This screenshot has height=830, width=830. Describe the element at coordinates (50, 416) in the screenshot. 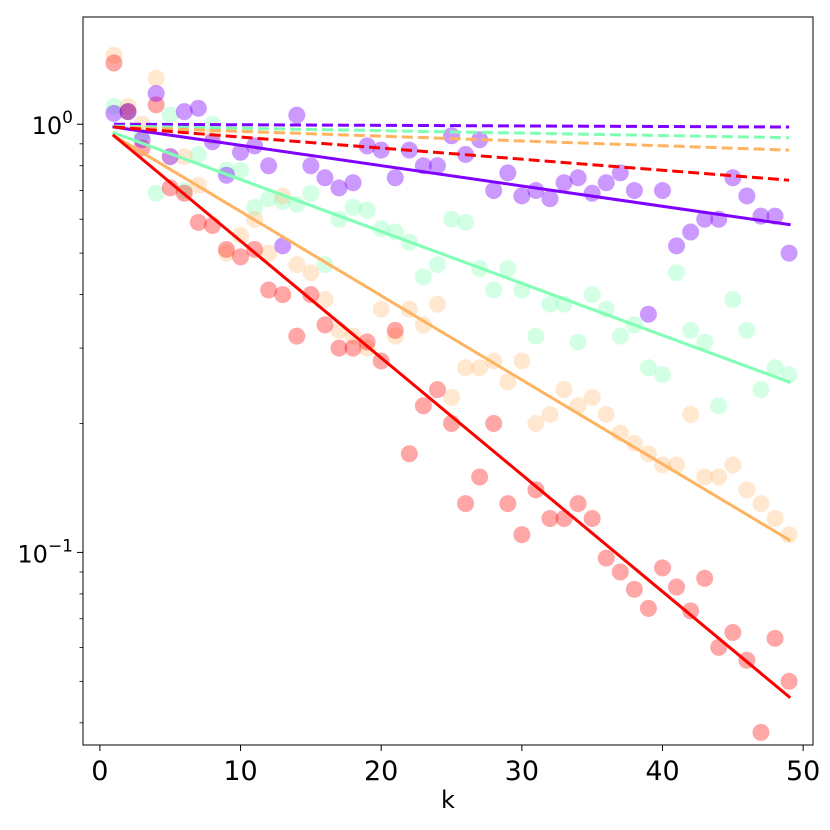

I see `y-axis: 100 10−1` at that location.